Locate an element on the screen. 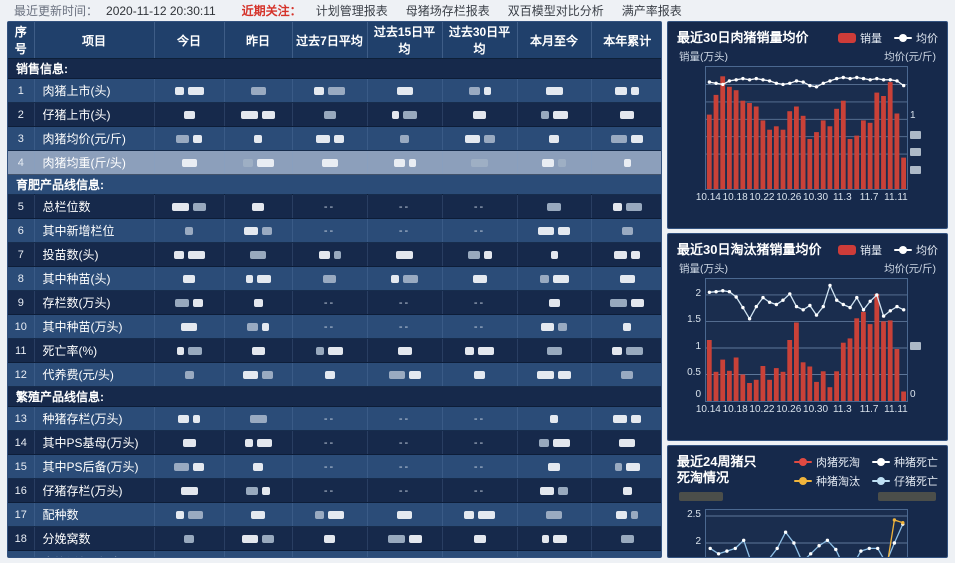 The width and height of the screenshot is (955, 563). table-row-8: 8 其中种苗(头) is located at coordinates (334, 278).